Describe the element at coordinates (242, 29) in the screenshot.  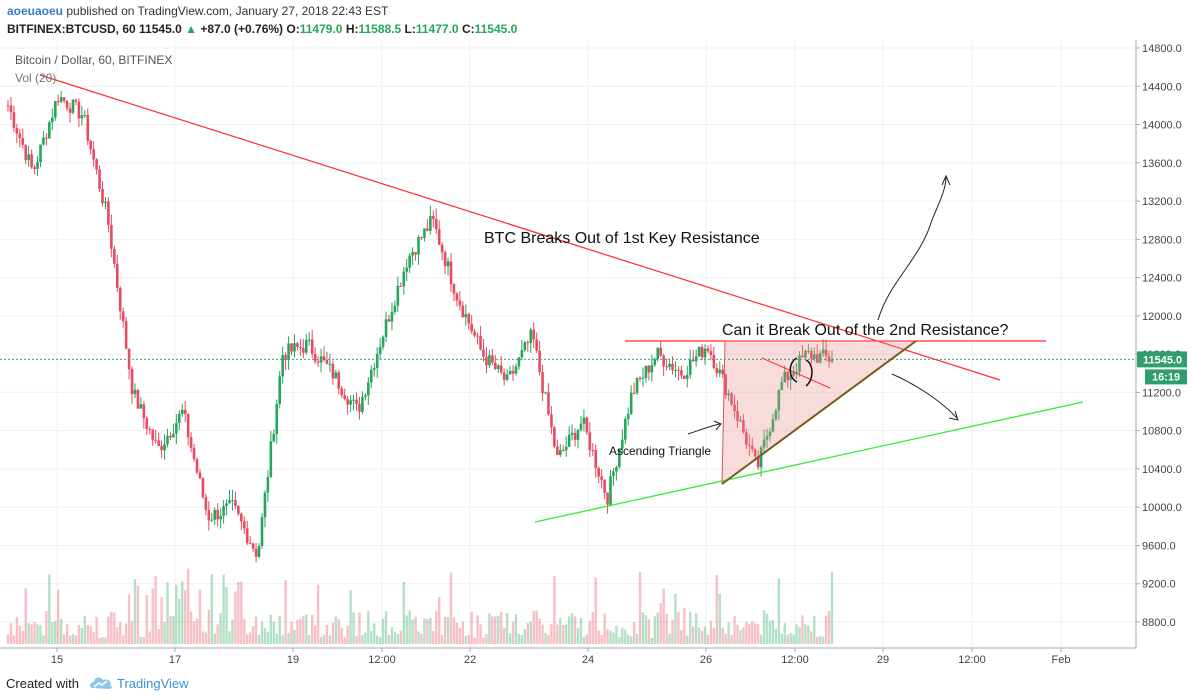
I see `change-text: +87.0 (+0.76%)` at that location.